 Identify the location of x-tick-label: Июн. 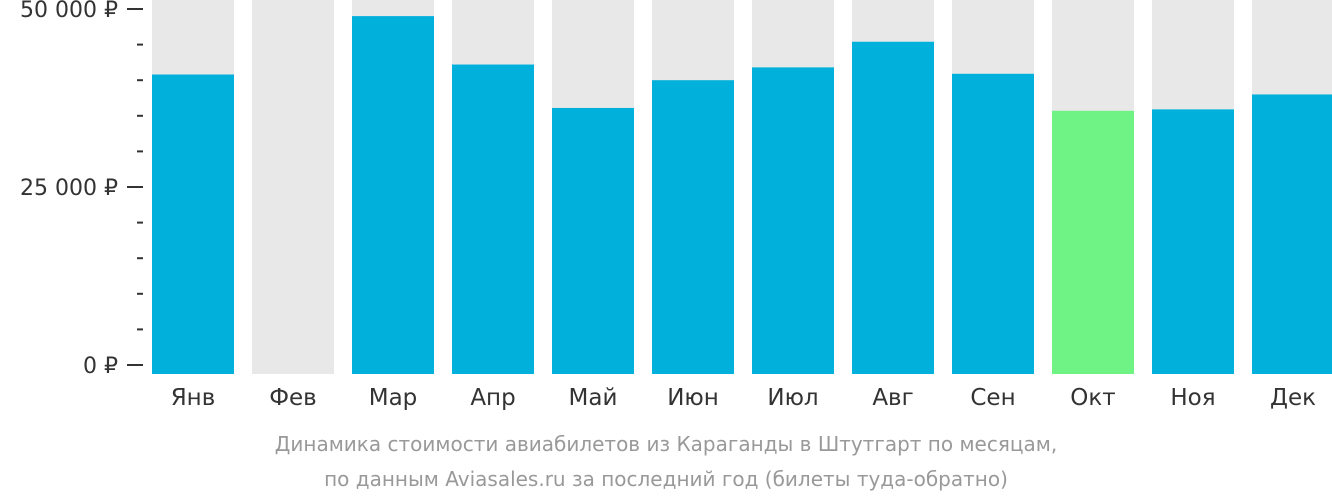
(693, 398).